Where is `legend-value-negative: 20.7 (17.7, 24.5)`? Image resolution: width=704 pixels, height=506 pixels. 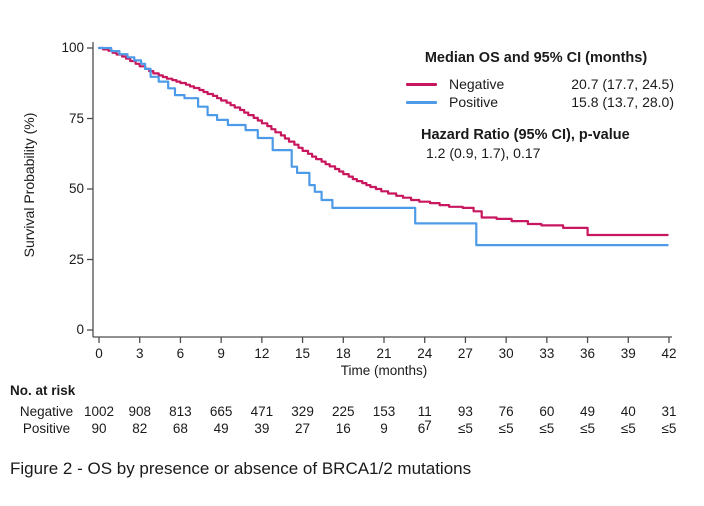
legend-value-negative: 20.7 (17.7, 24.5) is located at coordinates (622, 84).